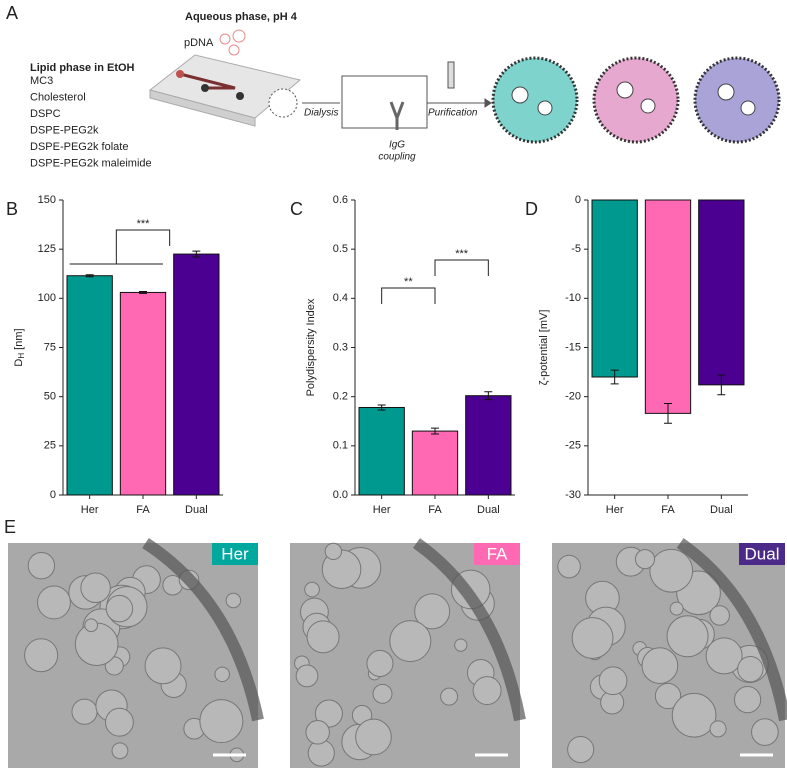  I want to click on y-tick-label: 0.5, so click(340, 249).